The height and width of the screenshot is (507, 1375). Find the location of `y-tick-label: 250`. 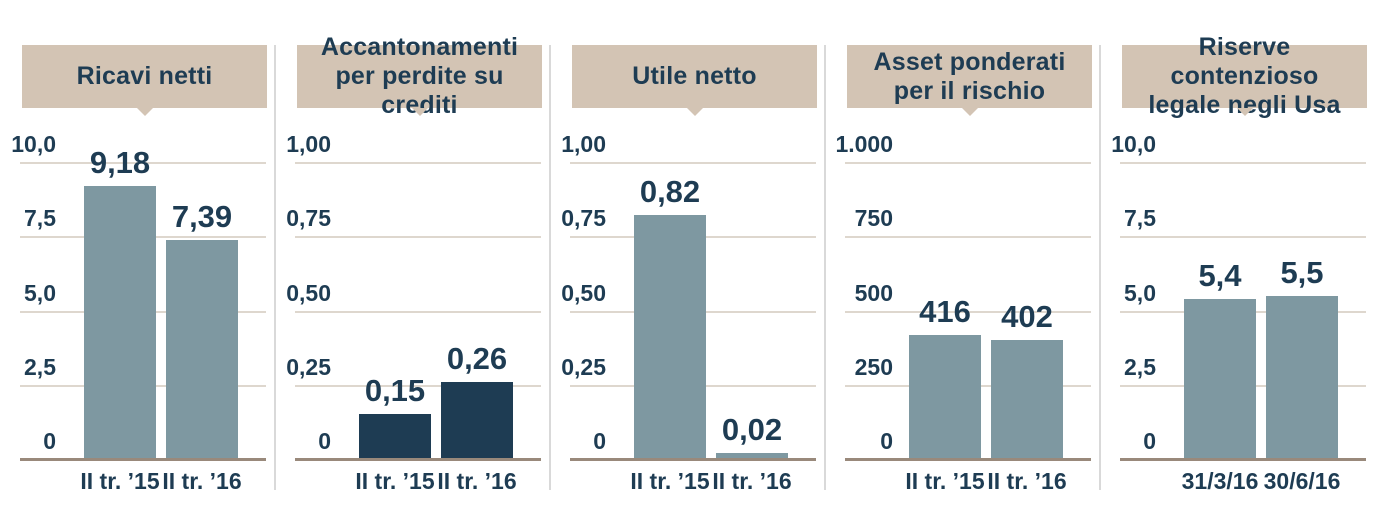

y-tick-label: 250 is located at coordinates (873, 366).